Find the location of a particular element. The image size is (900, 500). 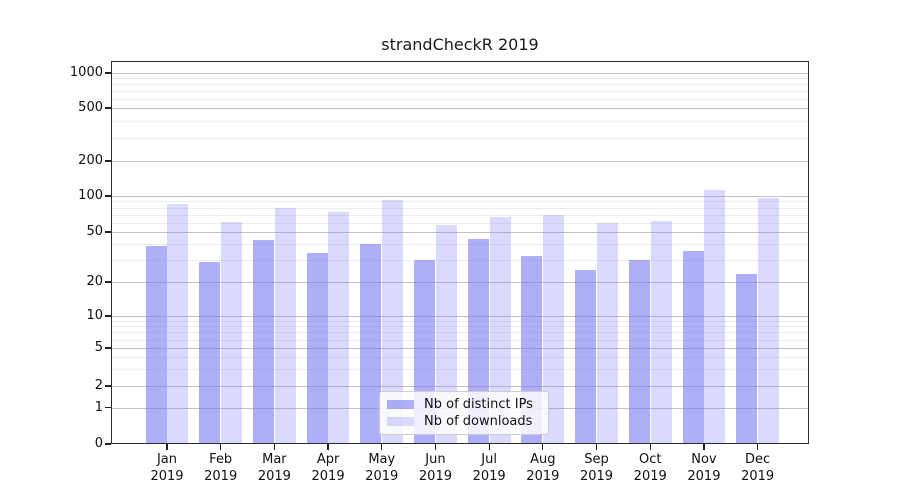

y-tick-label: 200 is located at coordinates (90, 160).